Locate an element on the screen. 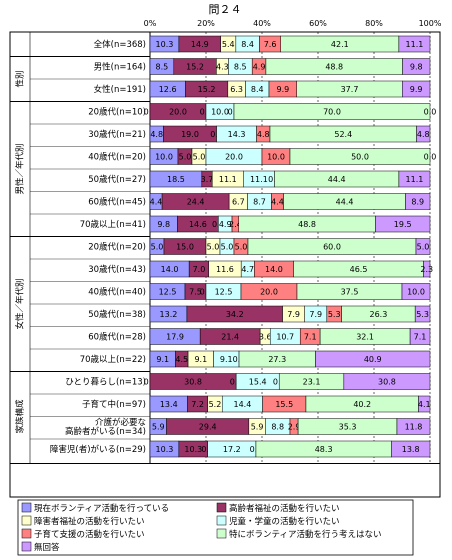 This screenshot has width=452, height=560. data-label: 40.2 is located at coordinates (362, 404).